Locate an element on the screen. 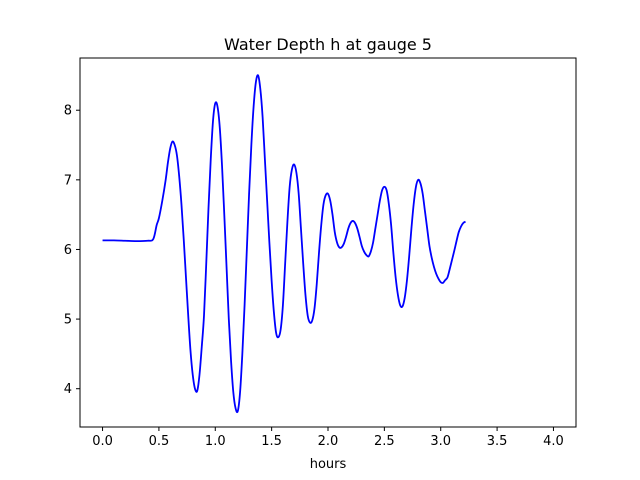 The height and width of the screenshot is (480, 640). y-tick-label: 7 is located at coordinates (68, 180).